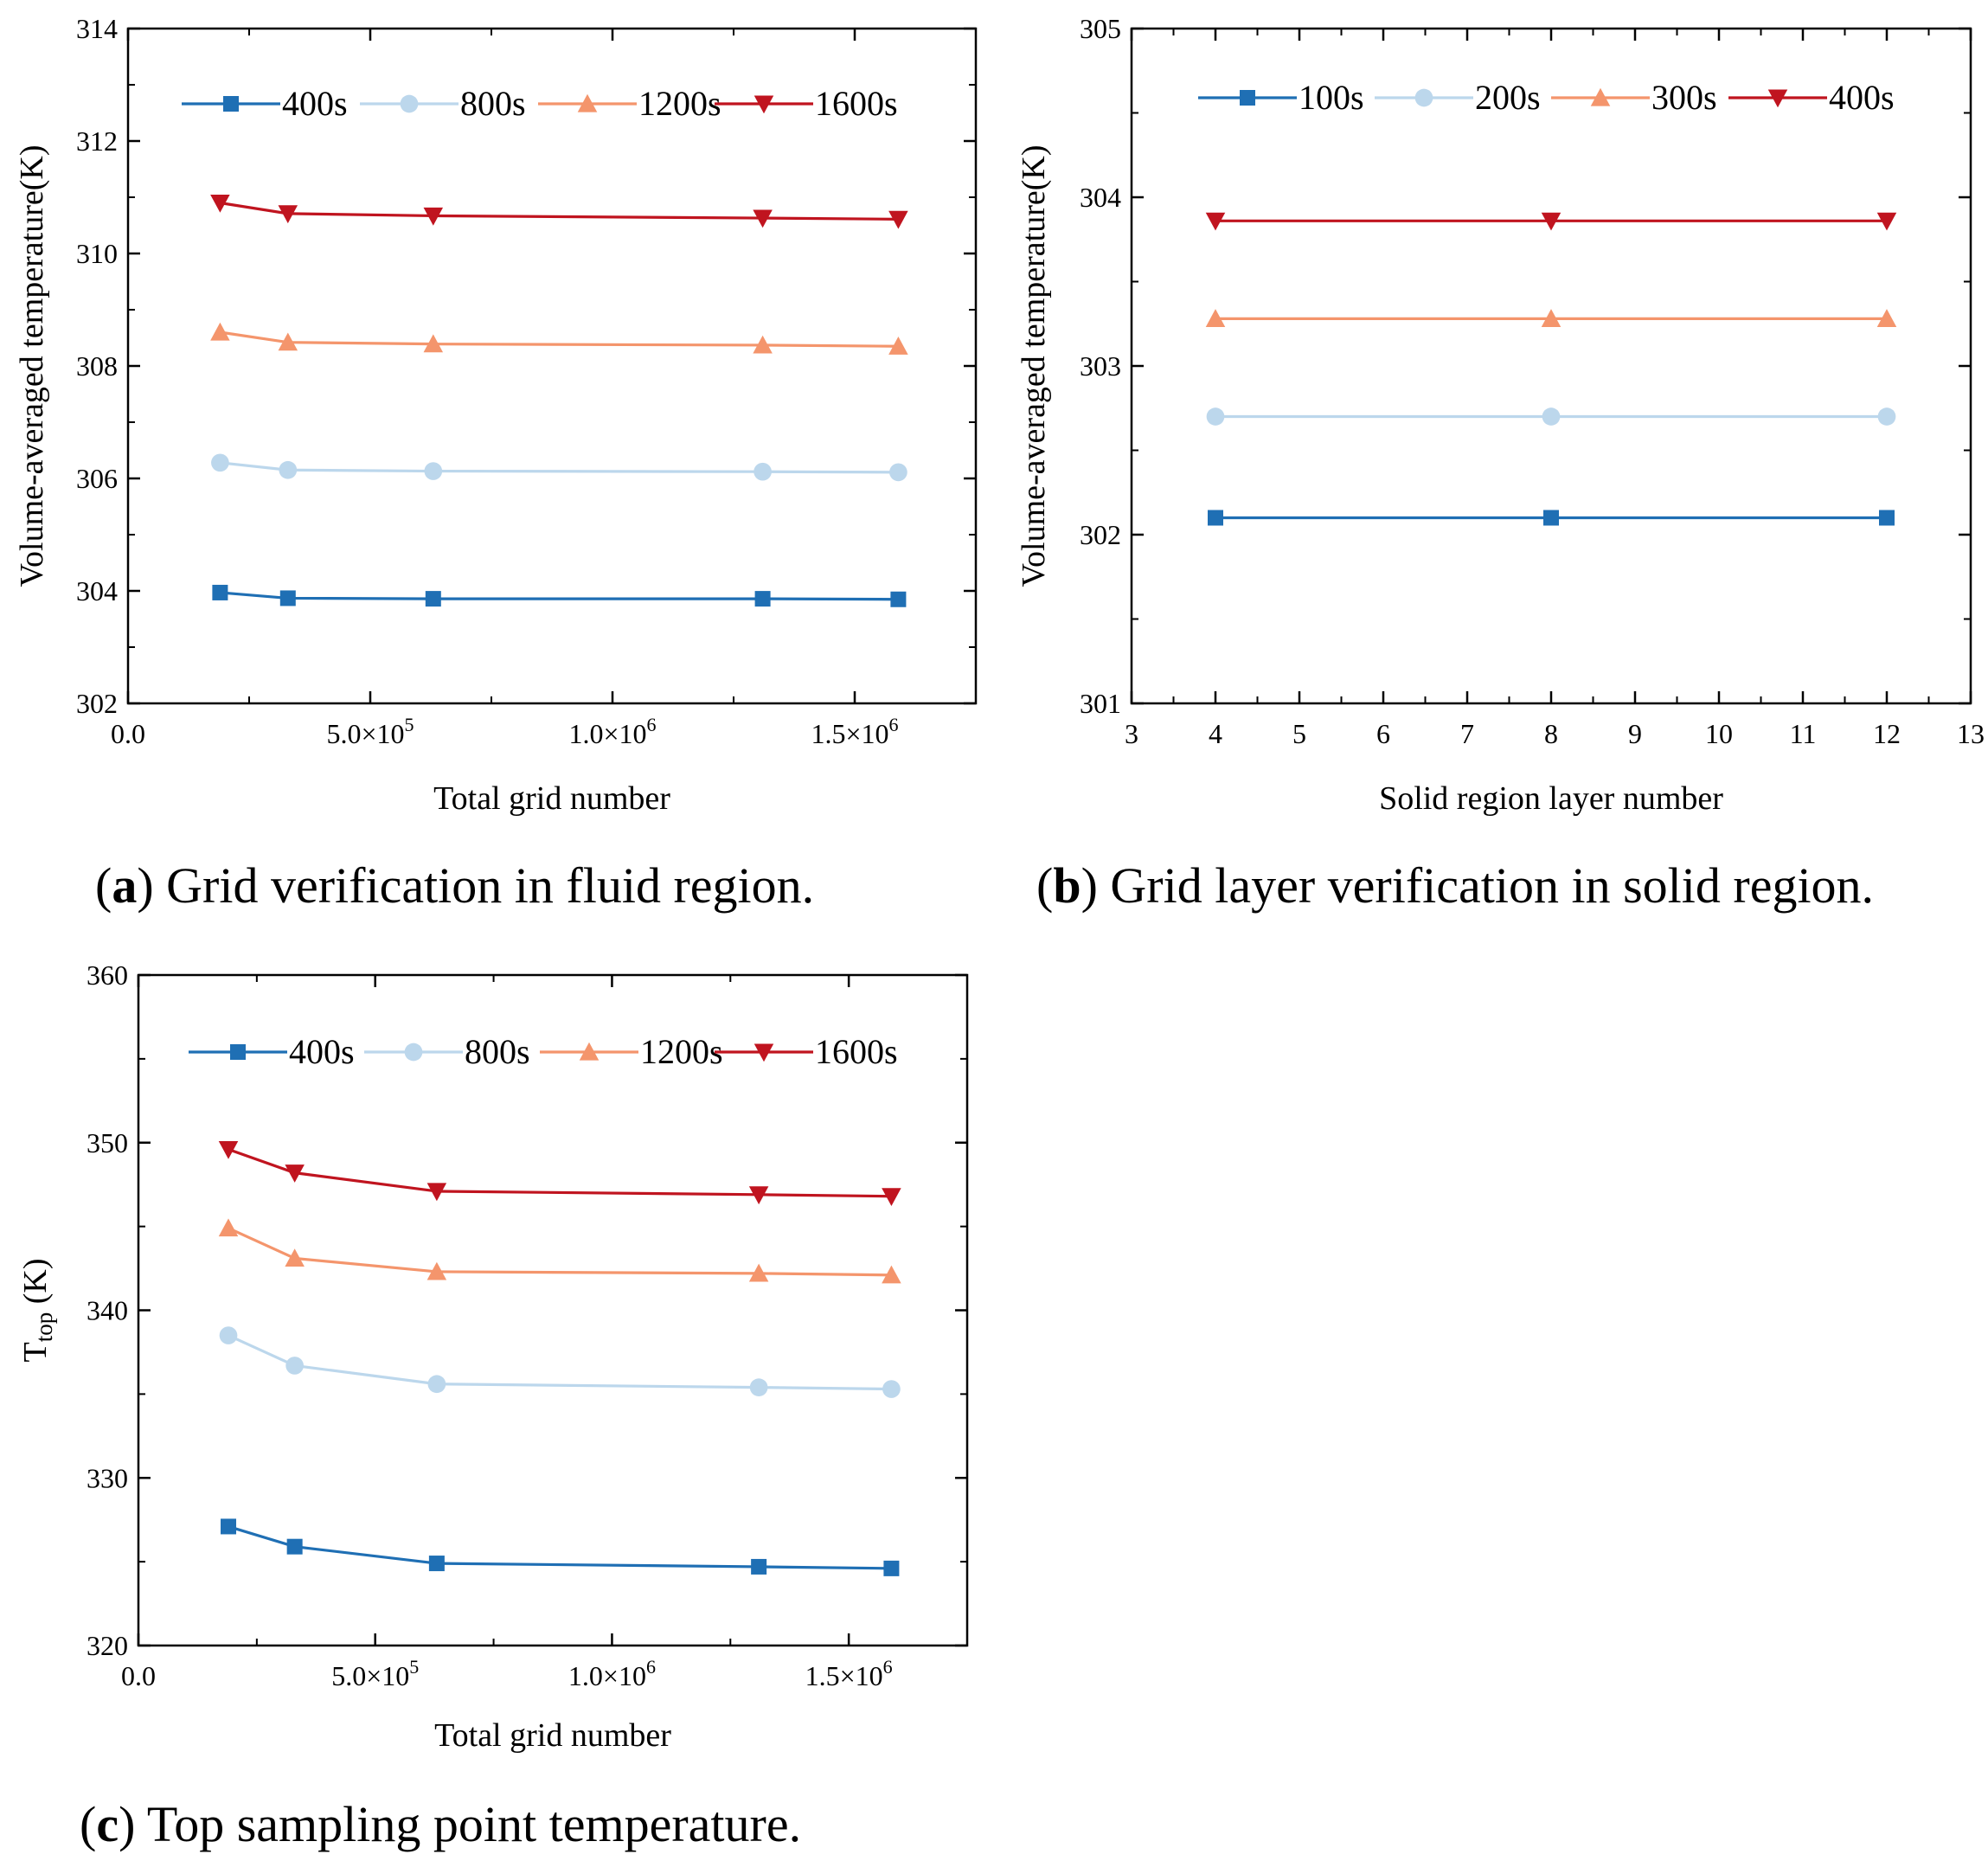  Describe the element at coordinates (1508, 97) in the screenshot. I see `legend-label: 200s` at that location.